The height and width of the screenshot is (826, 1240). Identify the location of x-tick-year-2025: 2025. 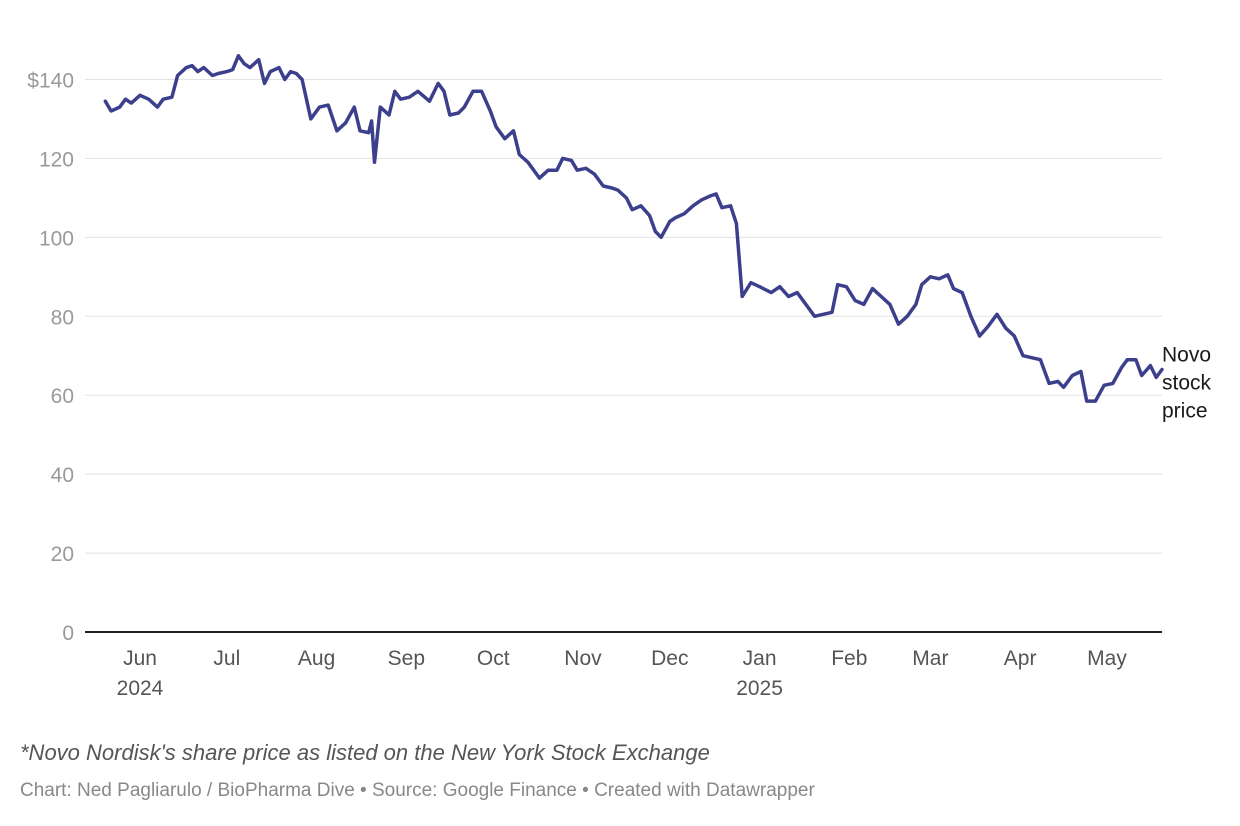
(759, 688).